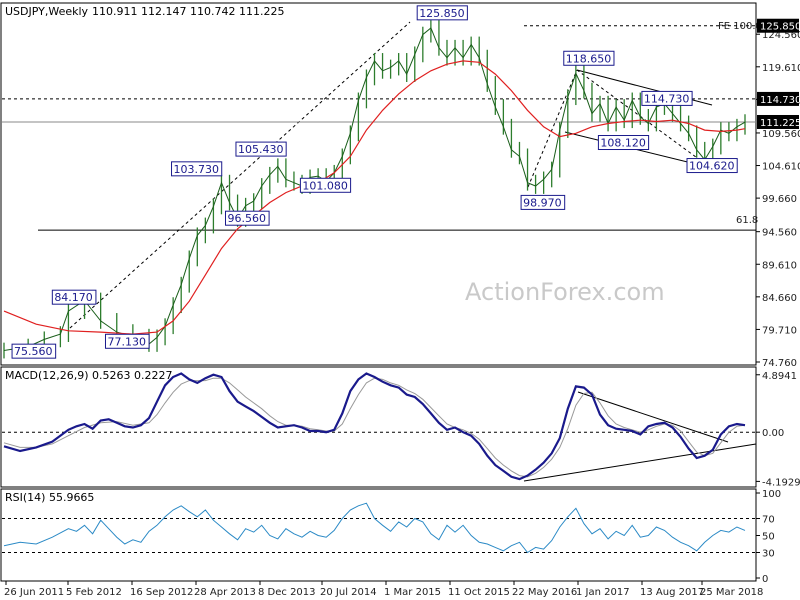 The height and width of the screenshot is (600, 800). What do you see at coordinates (49, 497) in the screenshot?
I see `rsi-panel-header: RSI(14) 55.9665` at bounding box center [49, 497].